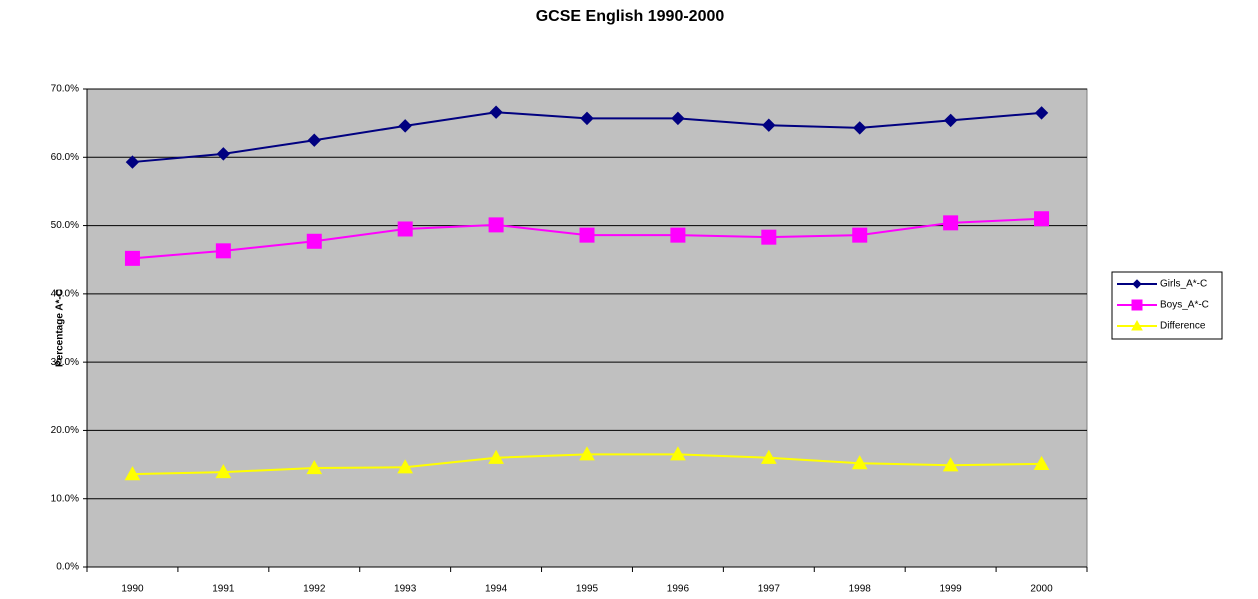 The height and width of the screenshot is (599, 1258). I want to click on x-tick-label: 1991, so click(223, 589).